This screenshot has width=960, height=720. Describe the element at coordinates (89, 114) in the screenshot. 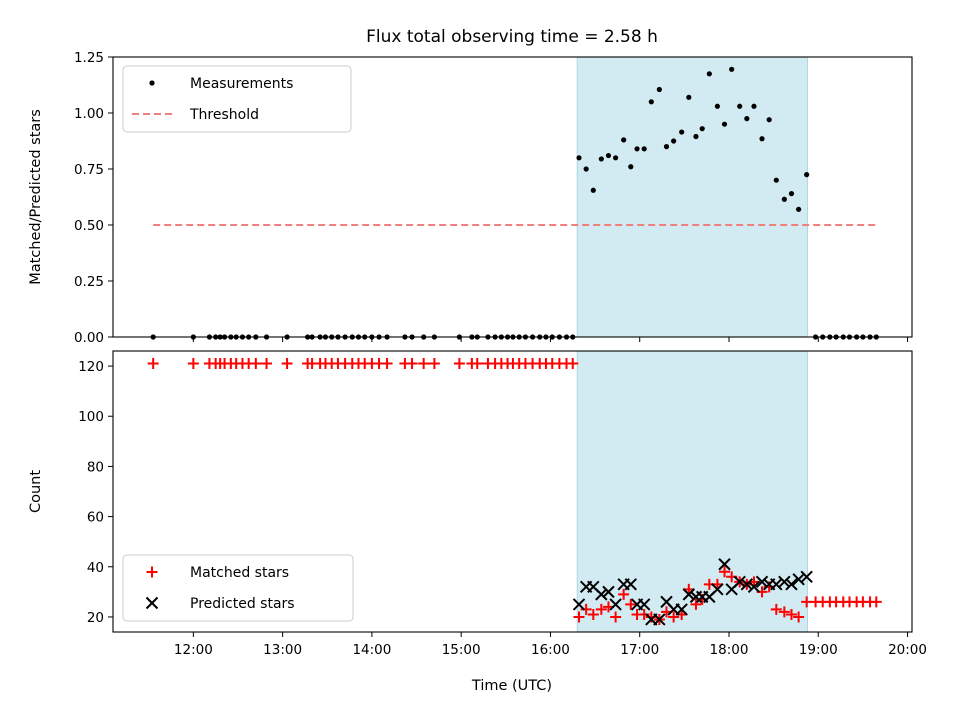

I see `y-tick-label: 1.00` at that location.